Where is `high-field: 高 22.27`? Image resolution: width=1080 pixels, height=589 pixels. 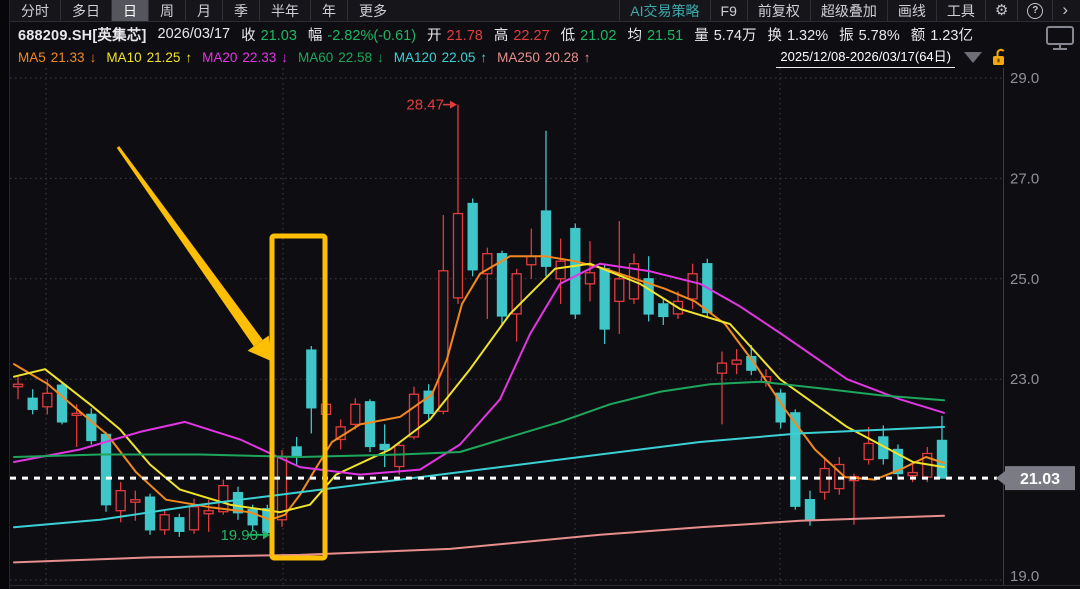
high-field: 高 22.27 is located at coordinates (521, 35).